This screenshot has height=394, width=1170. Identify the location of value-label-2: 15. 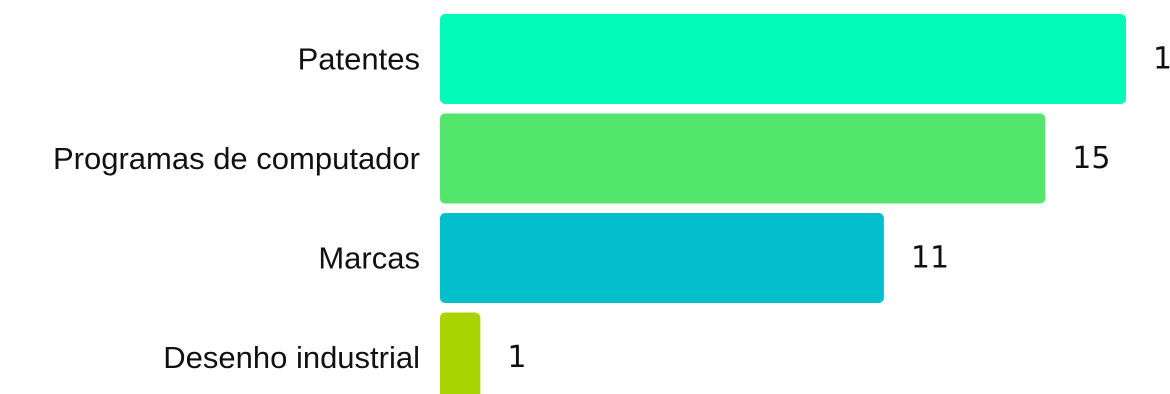
(1091, 158).